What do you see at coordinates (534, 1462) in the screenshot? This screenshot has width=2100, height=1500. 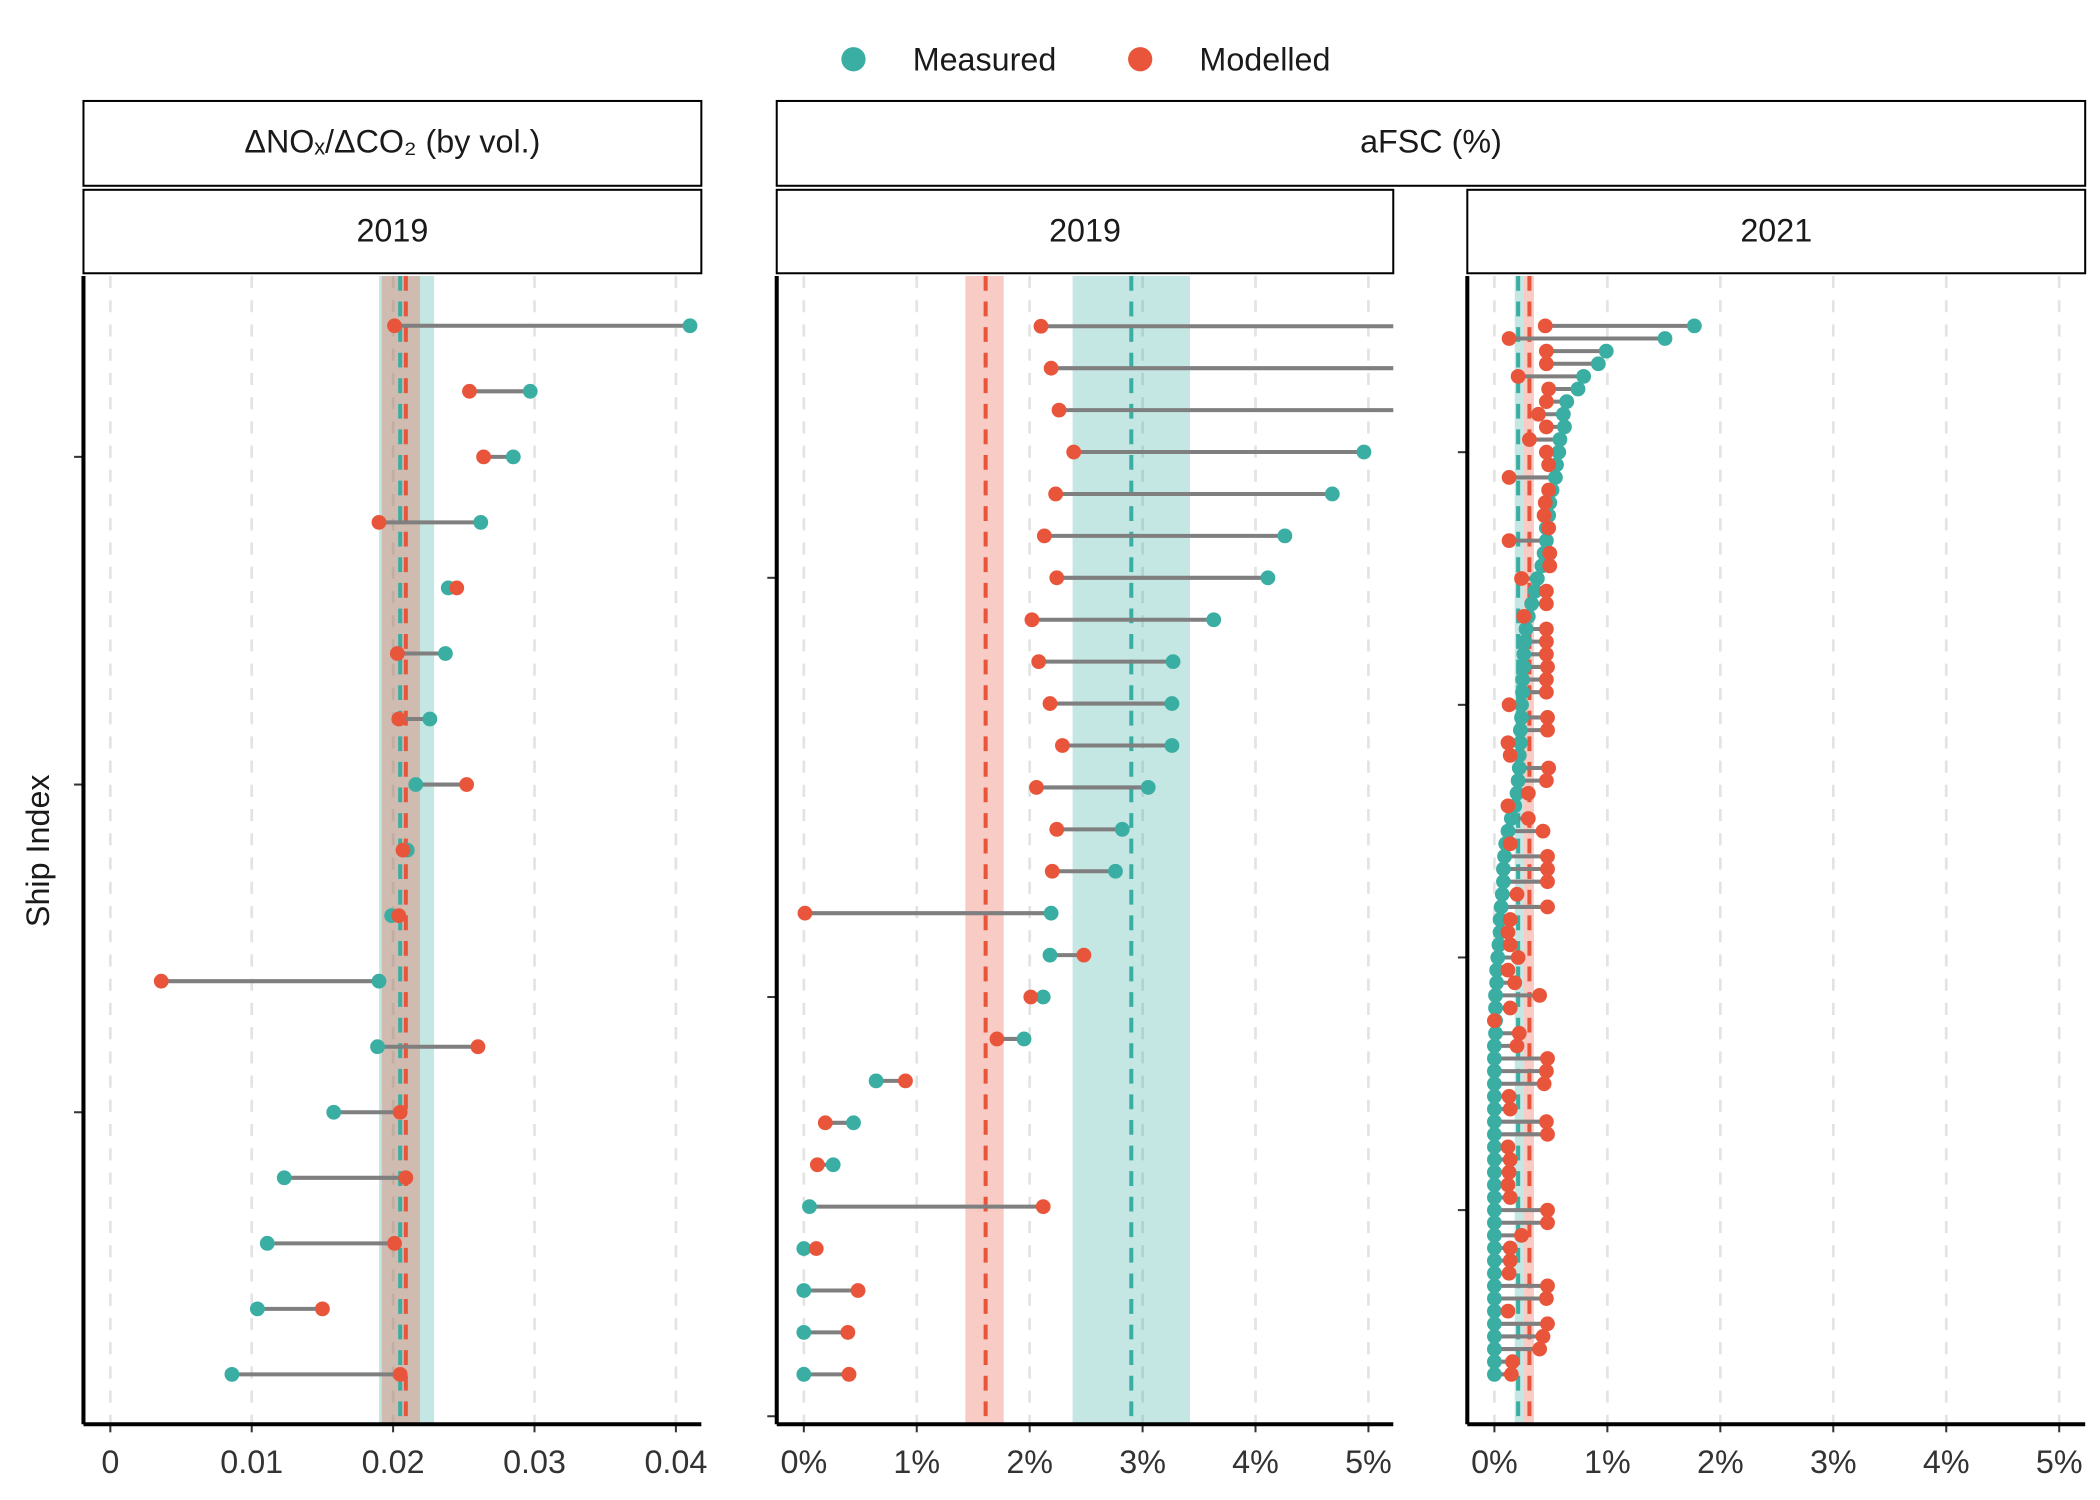 I see `x-tick-label: 0.03` at bounding box center [534, 1462].